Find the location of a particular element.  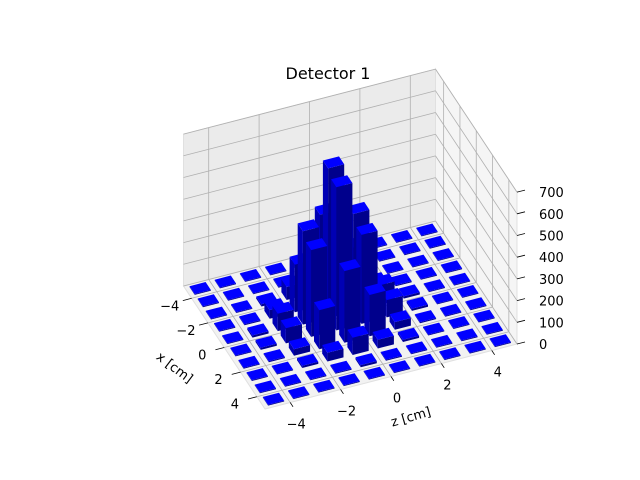

z-tick-label: −2 is located at coordinates (346, 412).